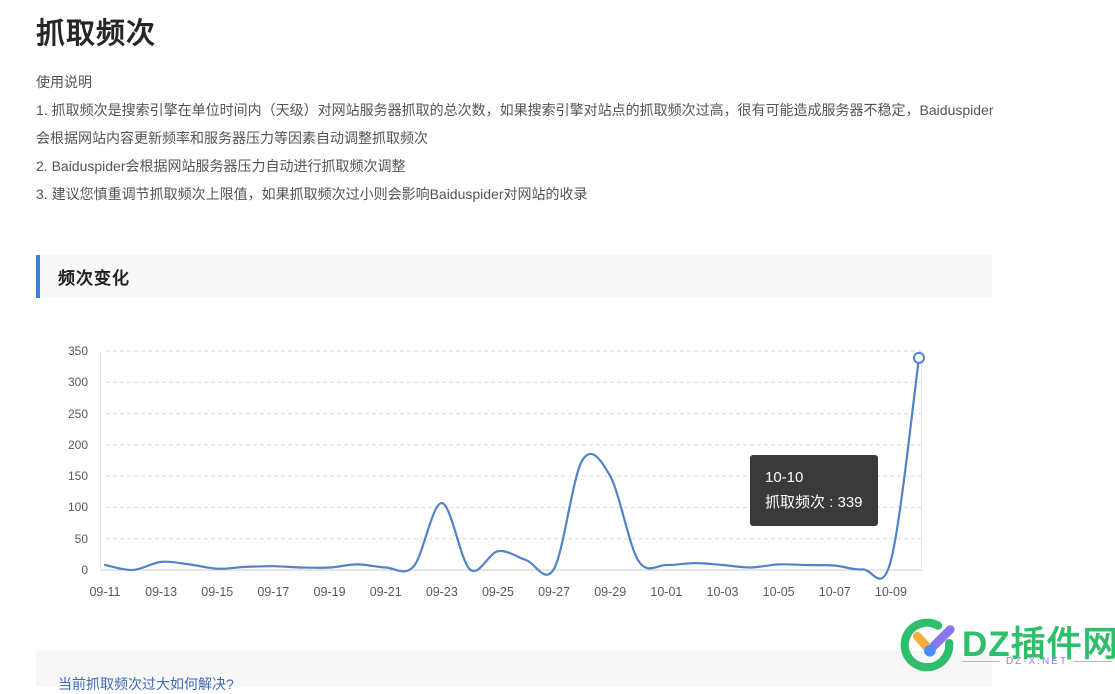 The image size is (1115, 694). What do you see at coordinates (981, 661) in the screenshot?
I see `watermark-divider-left` at bounding box center [981, 661].